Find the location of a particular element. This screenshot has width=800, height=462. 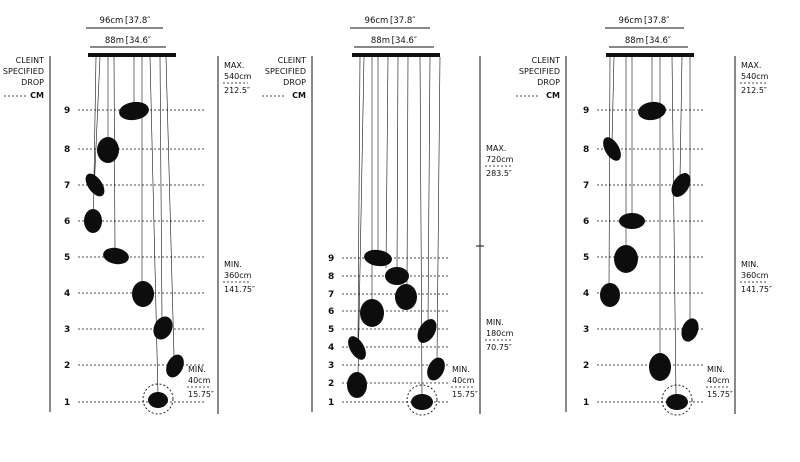

max-cm: 720cm is located at coordinates (500, 159).